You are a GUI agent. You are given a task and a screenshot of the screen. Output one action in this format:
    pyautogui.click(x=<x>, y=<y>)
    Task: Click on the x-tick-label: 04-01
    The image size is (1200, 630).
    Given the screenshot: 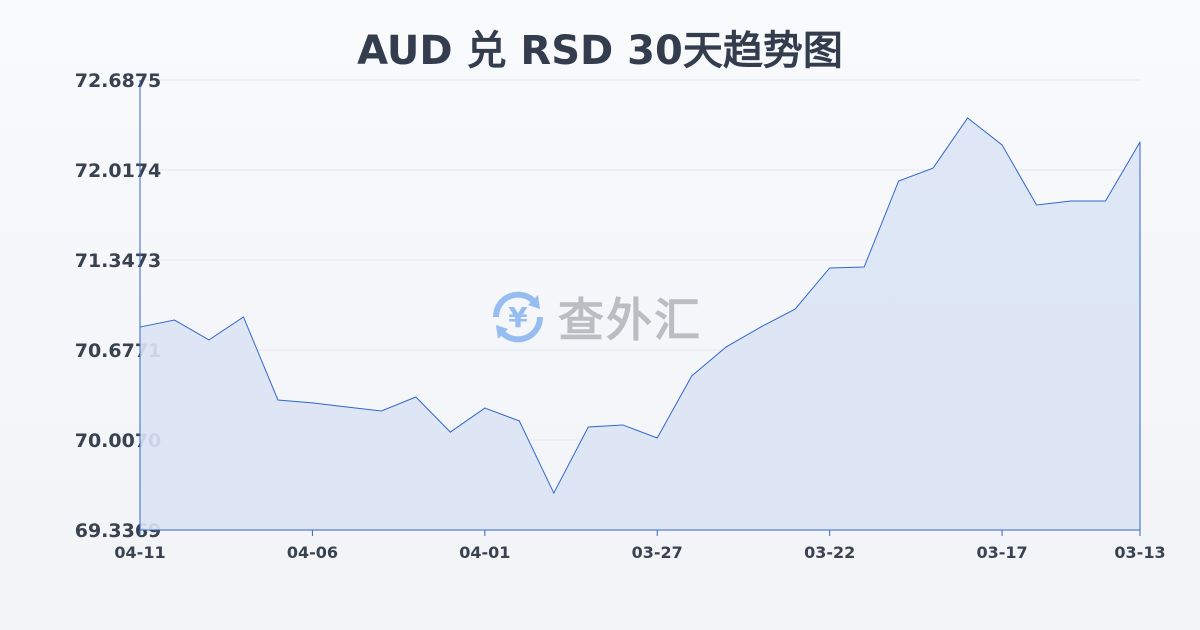 What is the action you would take?
    pyautogui.click(x=484, y=552)
    